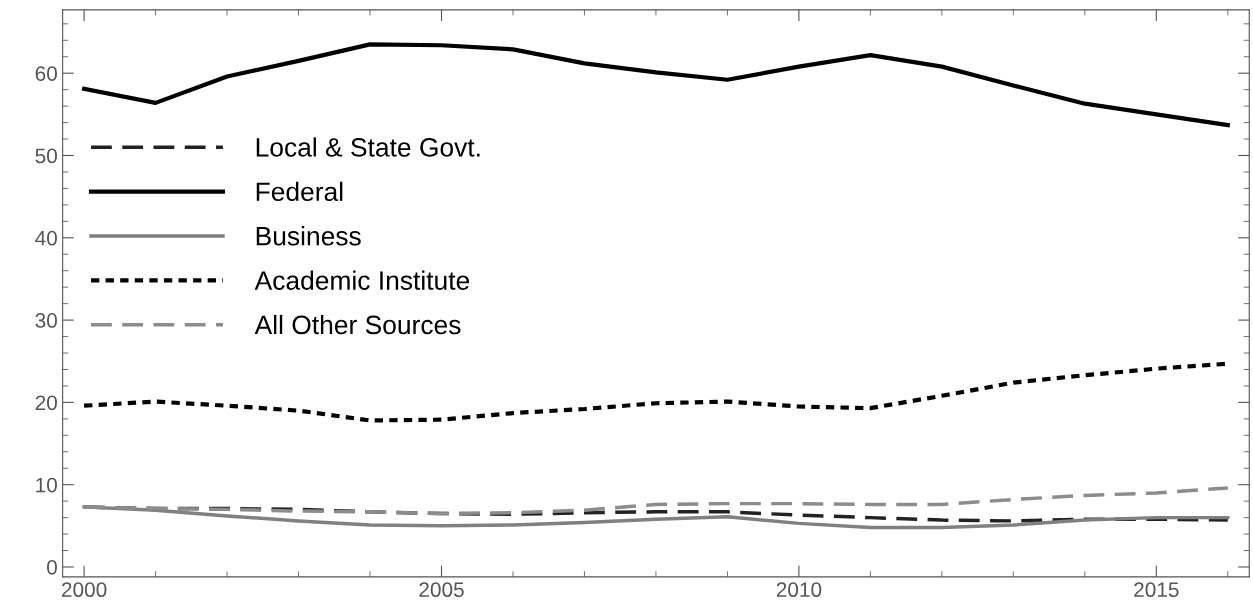  Describe the element at coordinates (1156, 590) in the screenshot. I see `x-tick-label: 2015` at that location.